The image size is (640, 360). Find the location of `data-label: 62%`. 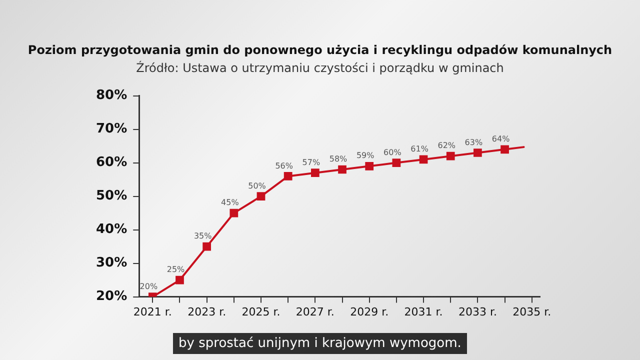

data-label: 62% is located at coordinates (447, 145).